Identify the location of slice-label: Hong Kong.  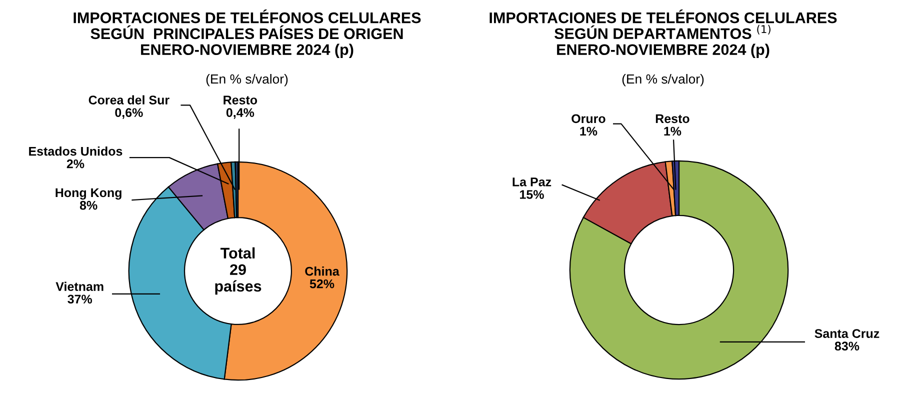
(89, 194).